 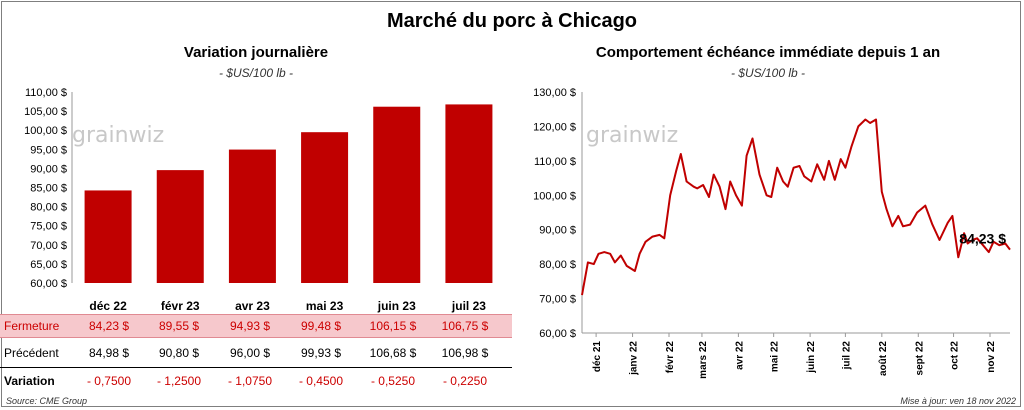 What do you see at coordinates (465, 326) in the screenshot?
I see `fermeture-value: 106,75 $` at bounding box center [465, 326].